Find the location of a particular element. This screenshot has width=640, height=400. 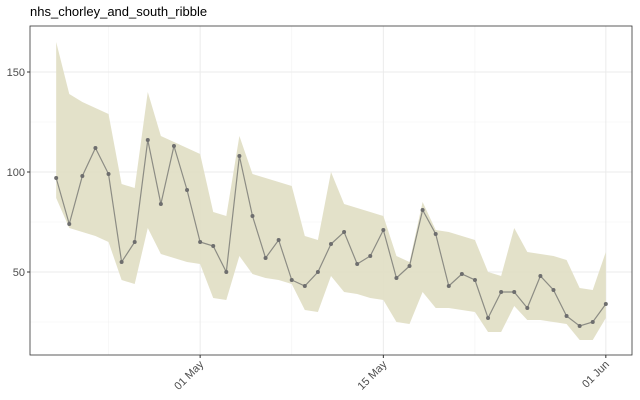

y-tick-label: 150 is located at coordinates (16, 73).